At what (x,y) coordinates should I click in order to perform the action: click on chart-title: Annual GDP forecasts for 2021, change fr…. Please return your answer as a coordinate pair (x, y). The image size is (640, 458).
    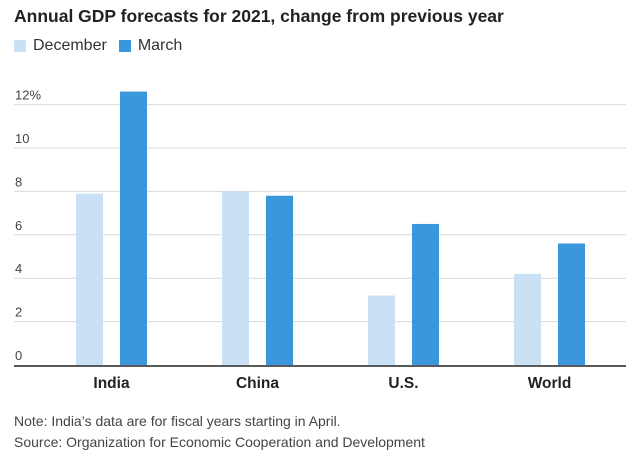
    Looking at the image, I should click on (259, 16).